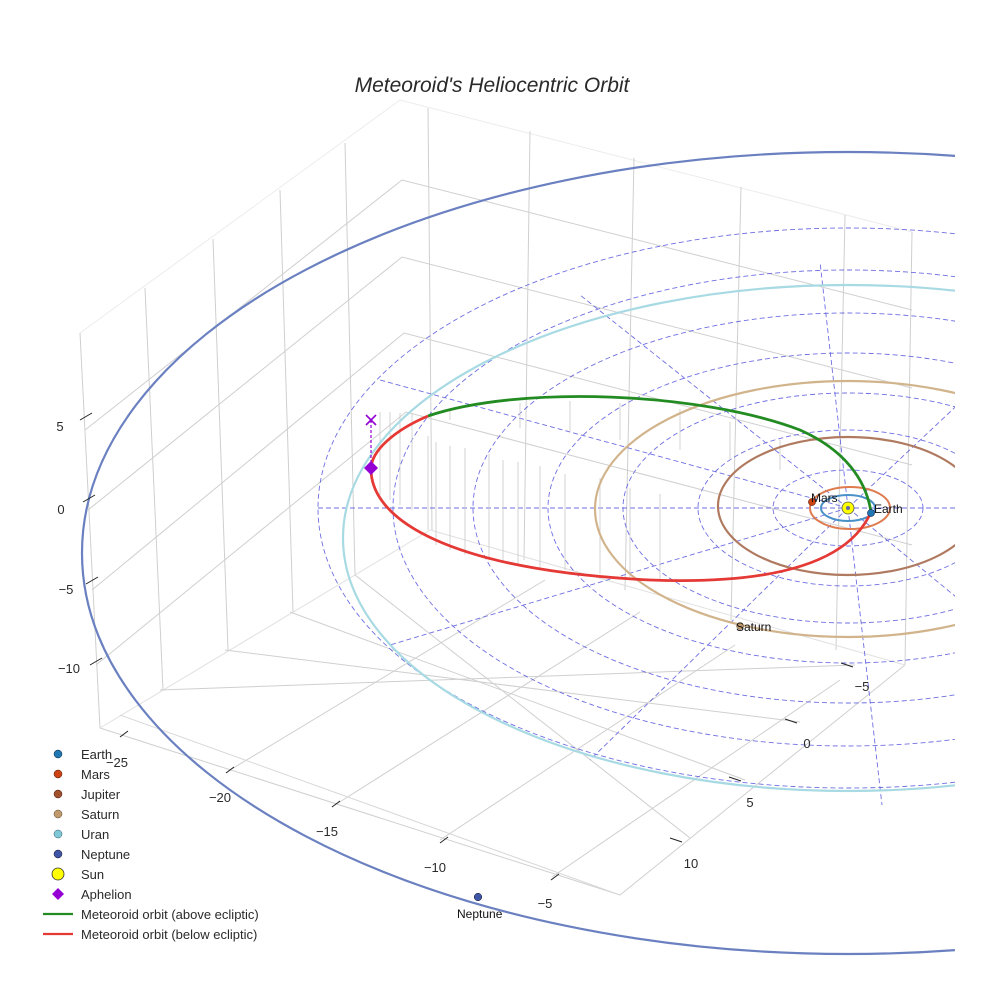 The height and width of the screenshot is (984, 984). What do you see at coordinates (58, 854) in the screenshot?
I see `neptune-dot-icon` at bounding box center [58, 854].